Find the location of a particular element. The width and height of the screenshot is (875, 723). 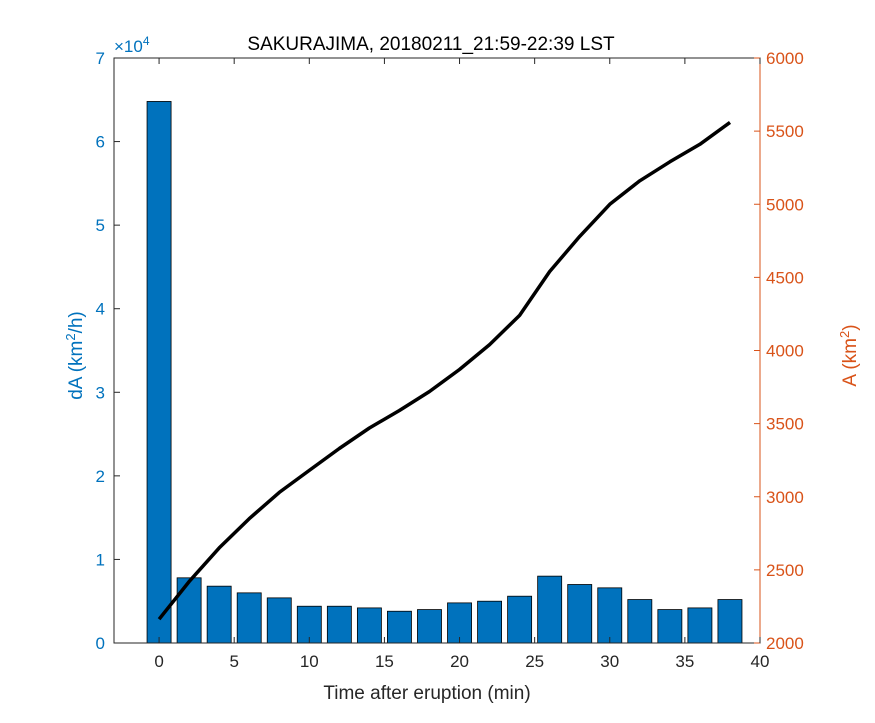

right-tick-label: 4000 is located at coordinates (785, 351).